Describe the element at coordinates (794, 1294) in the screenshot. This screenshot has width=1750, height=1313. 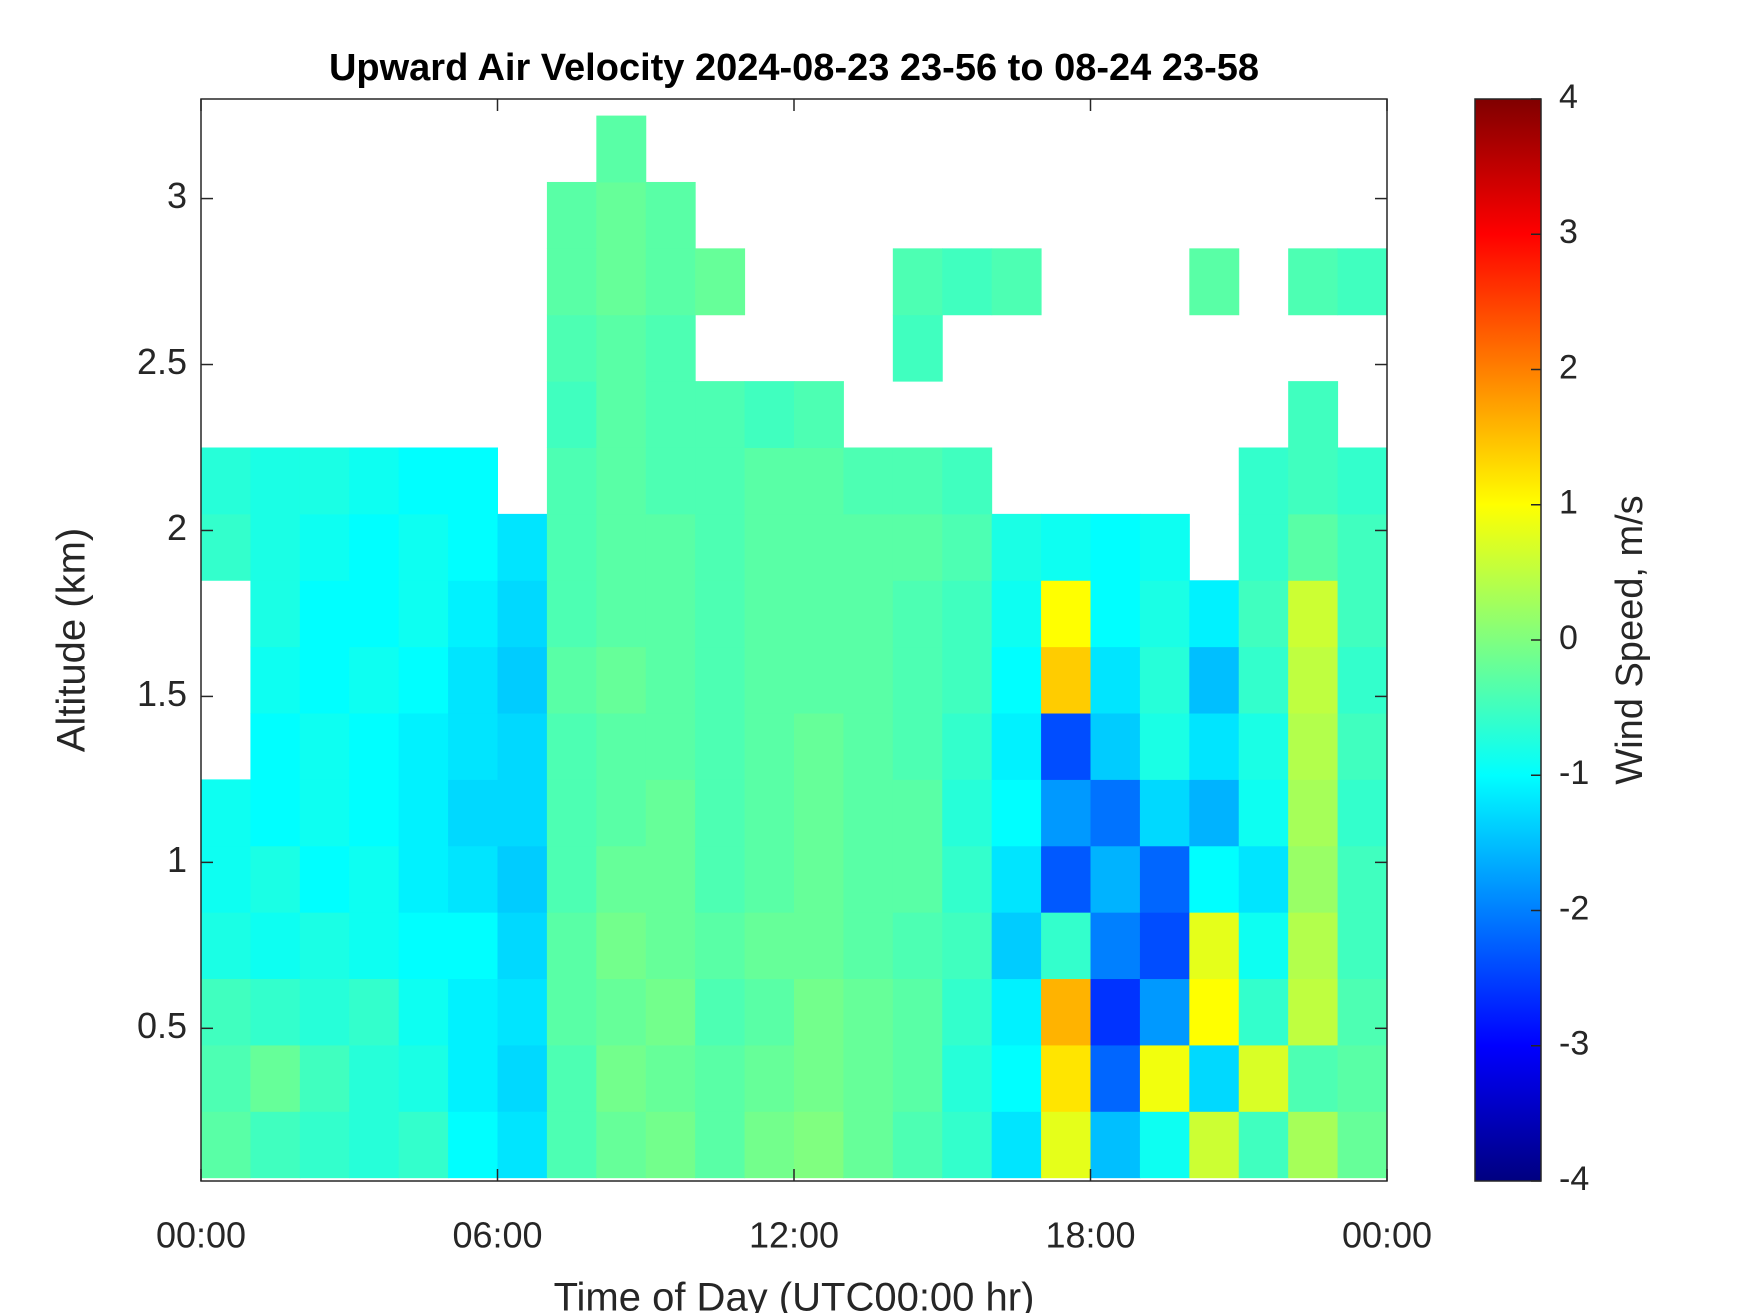
I see `x-axis-label: Time of Day (UTC00:00 hr)` at that location.